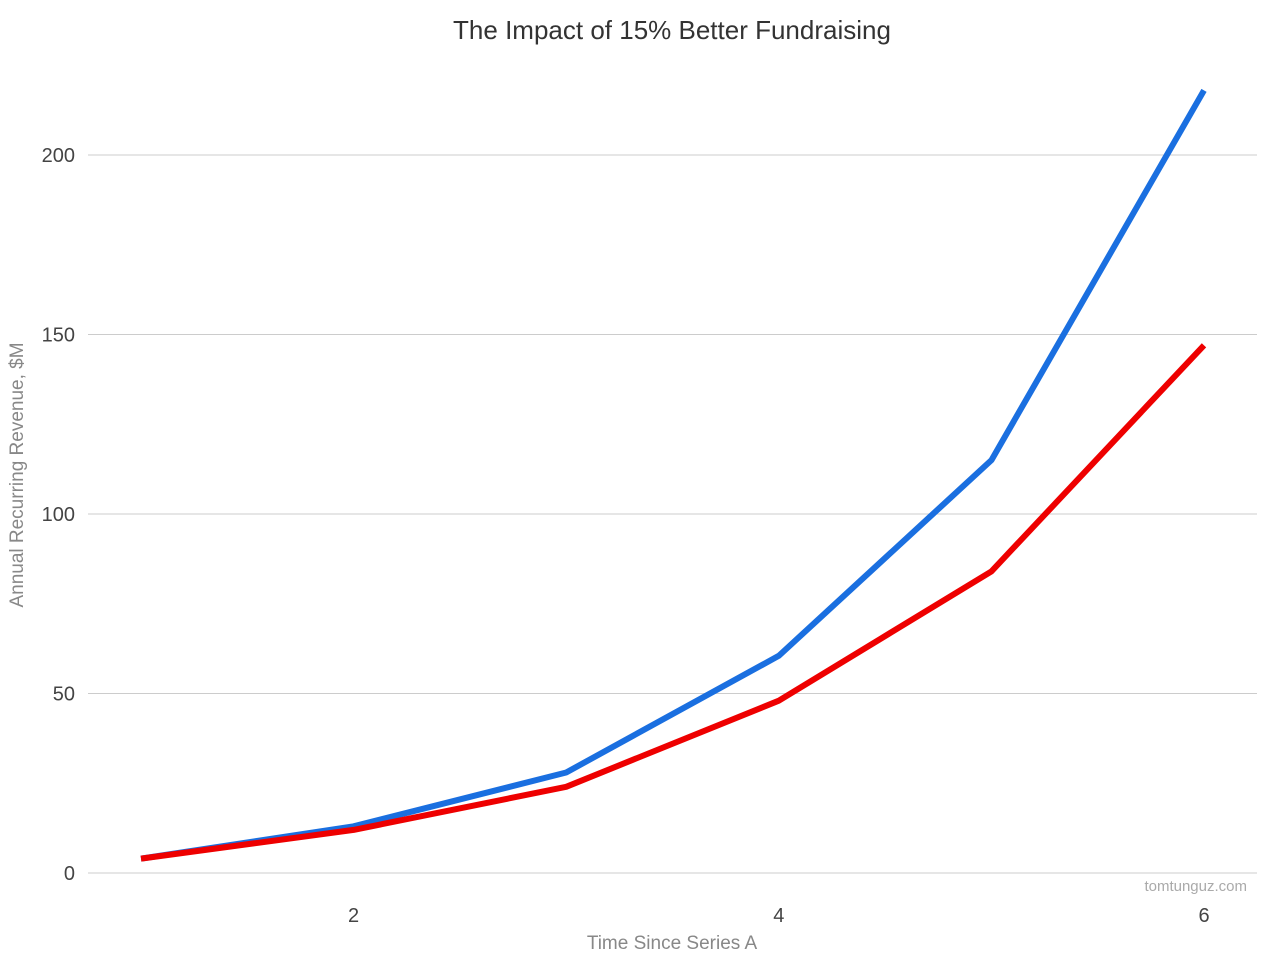  I want to click on watermark-text: tomtunguz.com, so click(1195, 886).